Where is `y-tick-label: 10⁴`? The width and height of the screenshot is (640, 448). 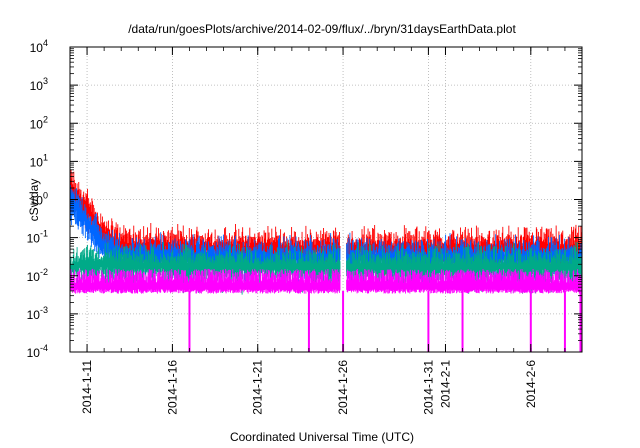
y-tick-label: 10⁴ is located at coordinates (39, 46).